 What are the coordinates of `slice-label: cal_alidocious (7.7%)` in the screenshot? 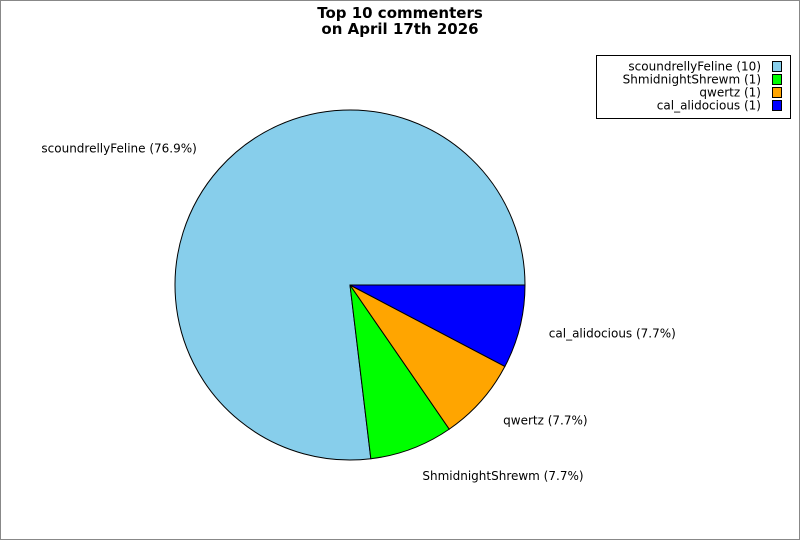 It's located at (612, 334).